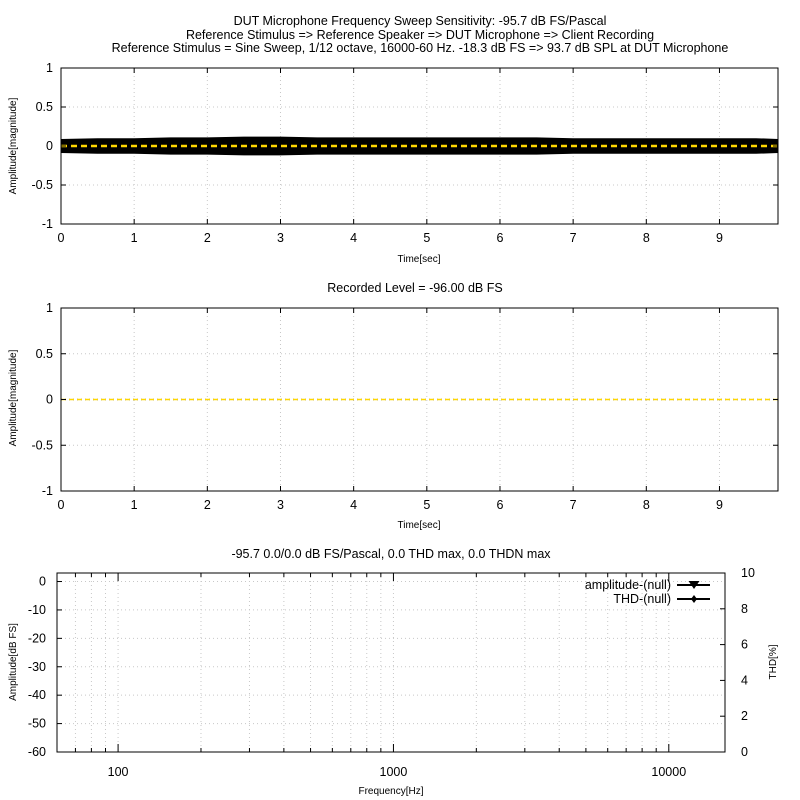  What do you see at coordinates (642, 599) in the screenshot?
I see `legend-label-thd: THD-(null)` at bounding box center [642, 599].